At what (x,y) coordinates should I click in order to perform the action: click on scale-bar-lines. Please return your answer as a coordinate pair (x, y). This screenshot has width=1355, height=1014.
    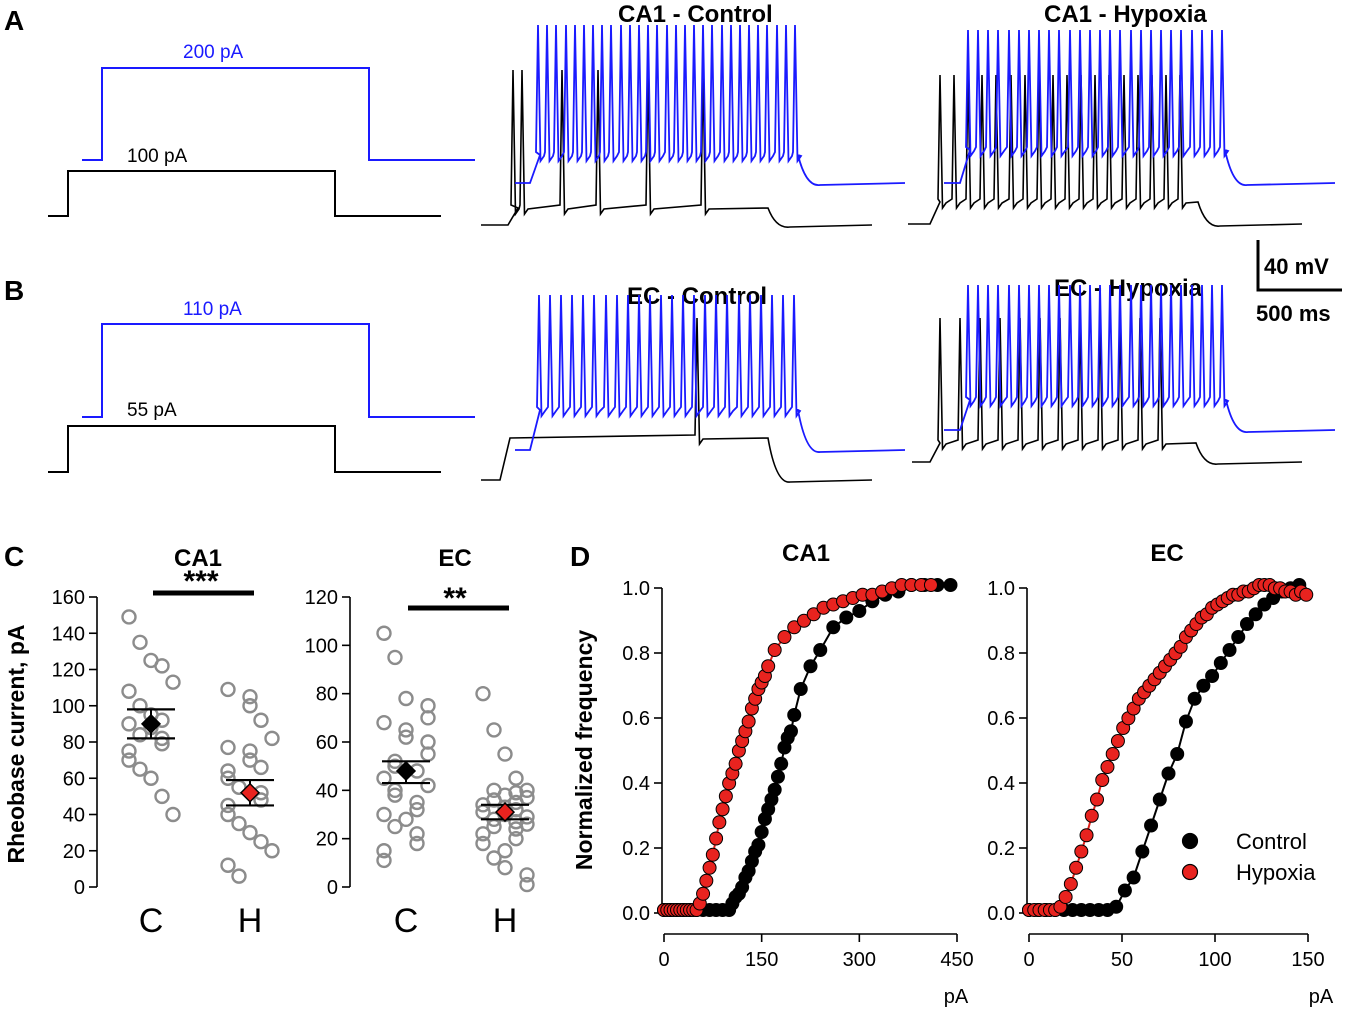
    Looking at the image, I should click on (1299, 266).